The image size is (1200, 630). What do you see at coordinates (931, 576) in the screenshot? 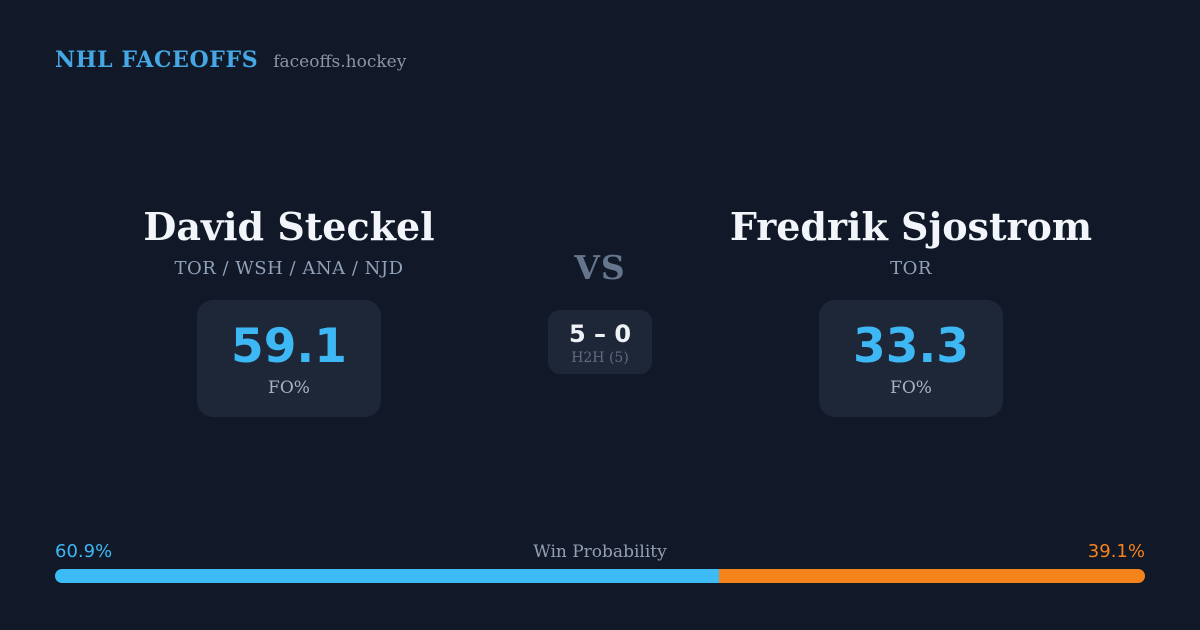
I see `win-probability-bar-right-segment` at bounding box center [931, 576].